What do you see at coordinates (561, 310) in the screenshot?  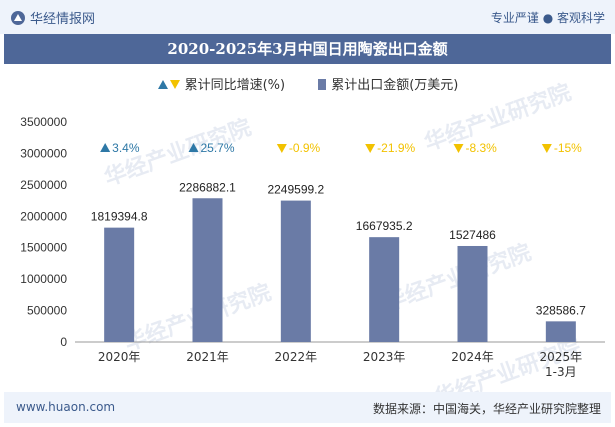 I see `bar-value-label: 328586.7` at bounding box center [561, 310].